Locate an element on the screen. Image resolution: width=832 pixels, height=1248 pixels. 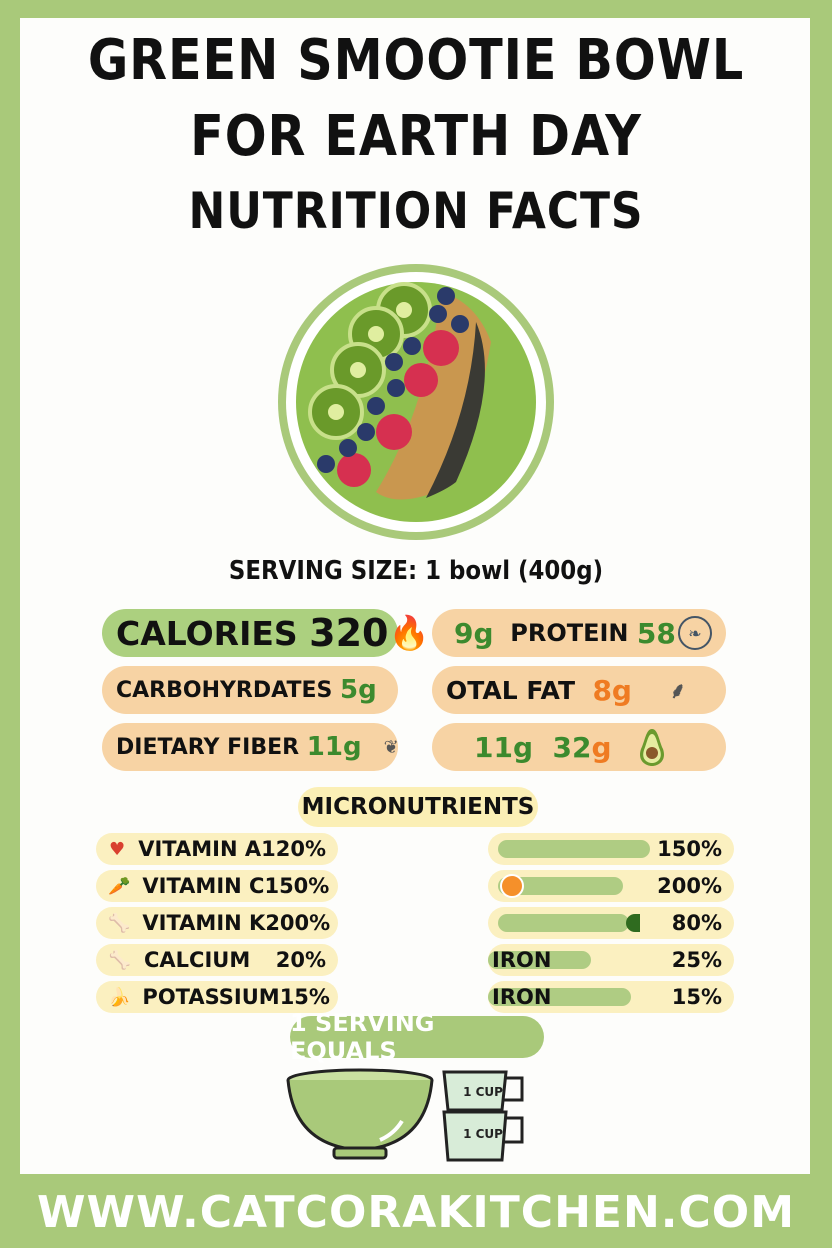
micronutrient-bar-row: 80% is located at coordinates (611, 923).